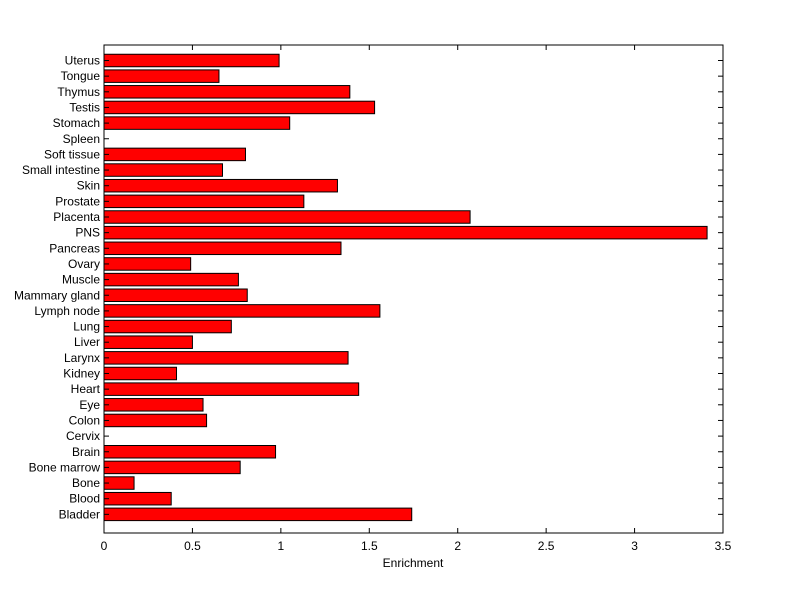 Image resolution: width=800 pixels, height=599 pixels. I want to click on x-tick-label: 3.5, so click(723, 546).